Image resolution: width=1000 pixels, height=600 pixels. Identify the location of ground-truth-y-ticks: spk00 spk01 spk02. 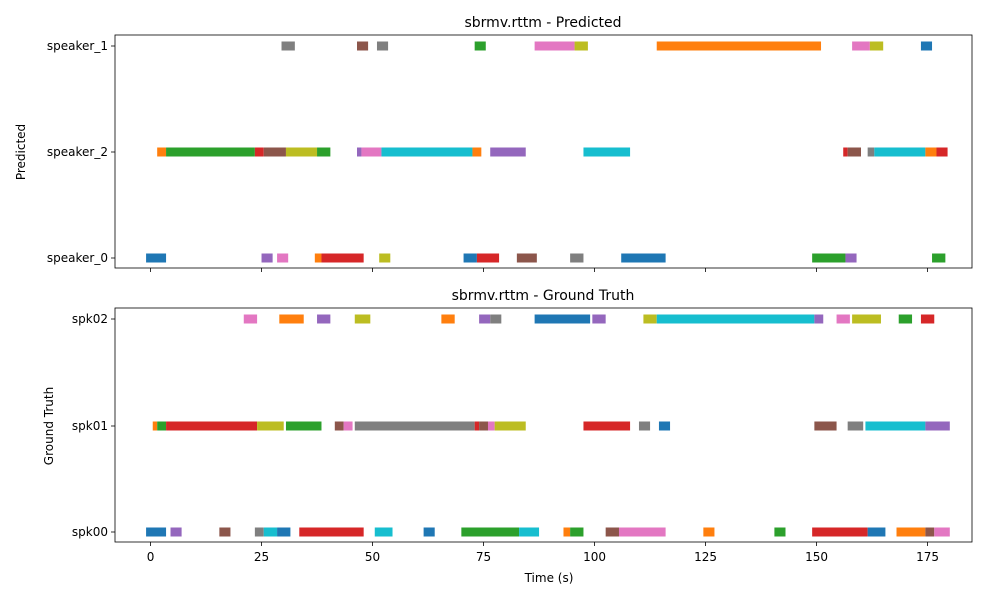
(93, 425).